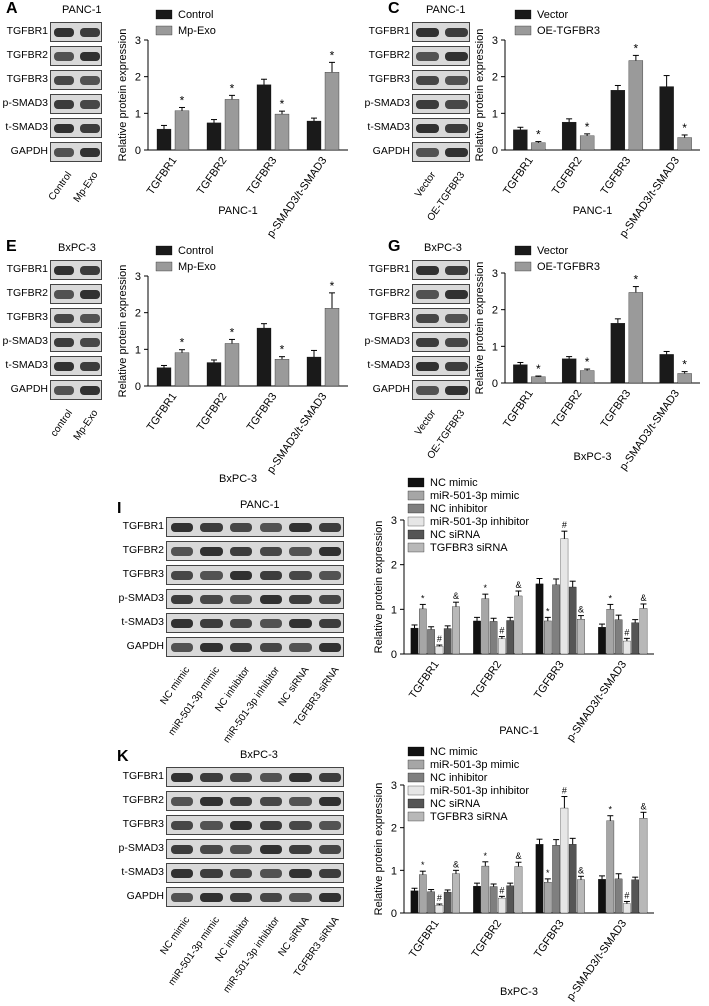  I want to click on legend-label: NC siRNA, so click(455, 535).